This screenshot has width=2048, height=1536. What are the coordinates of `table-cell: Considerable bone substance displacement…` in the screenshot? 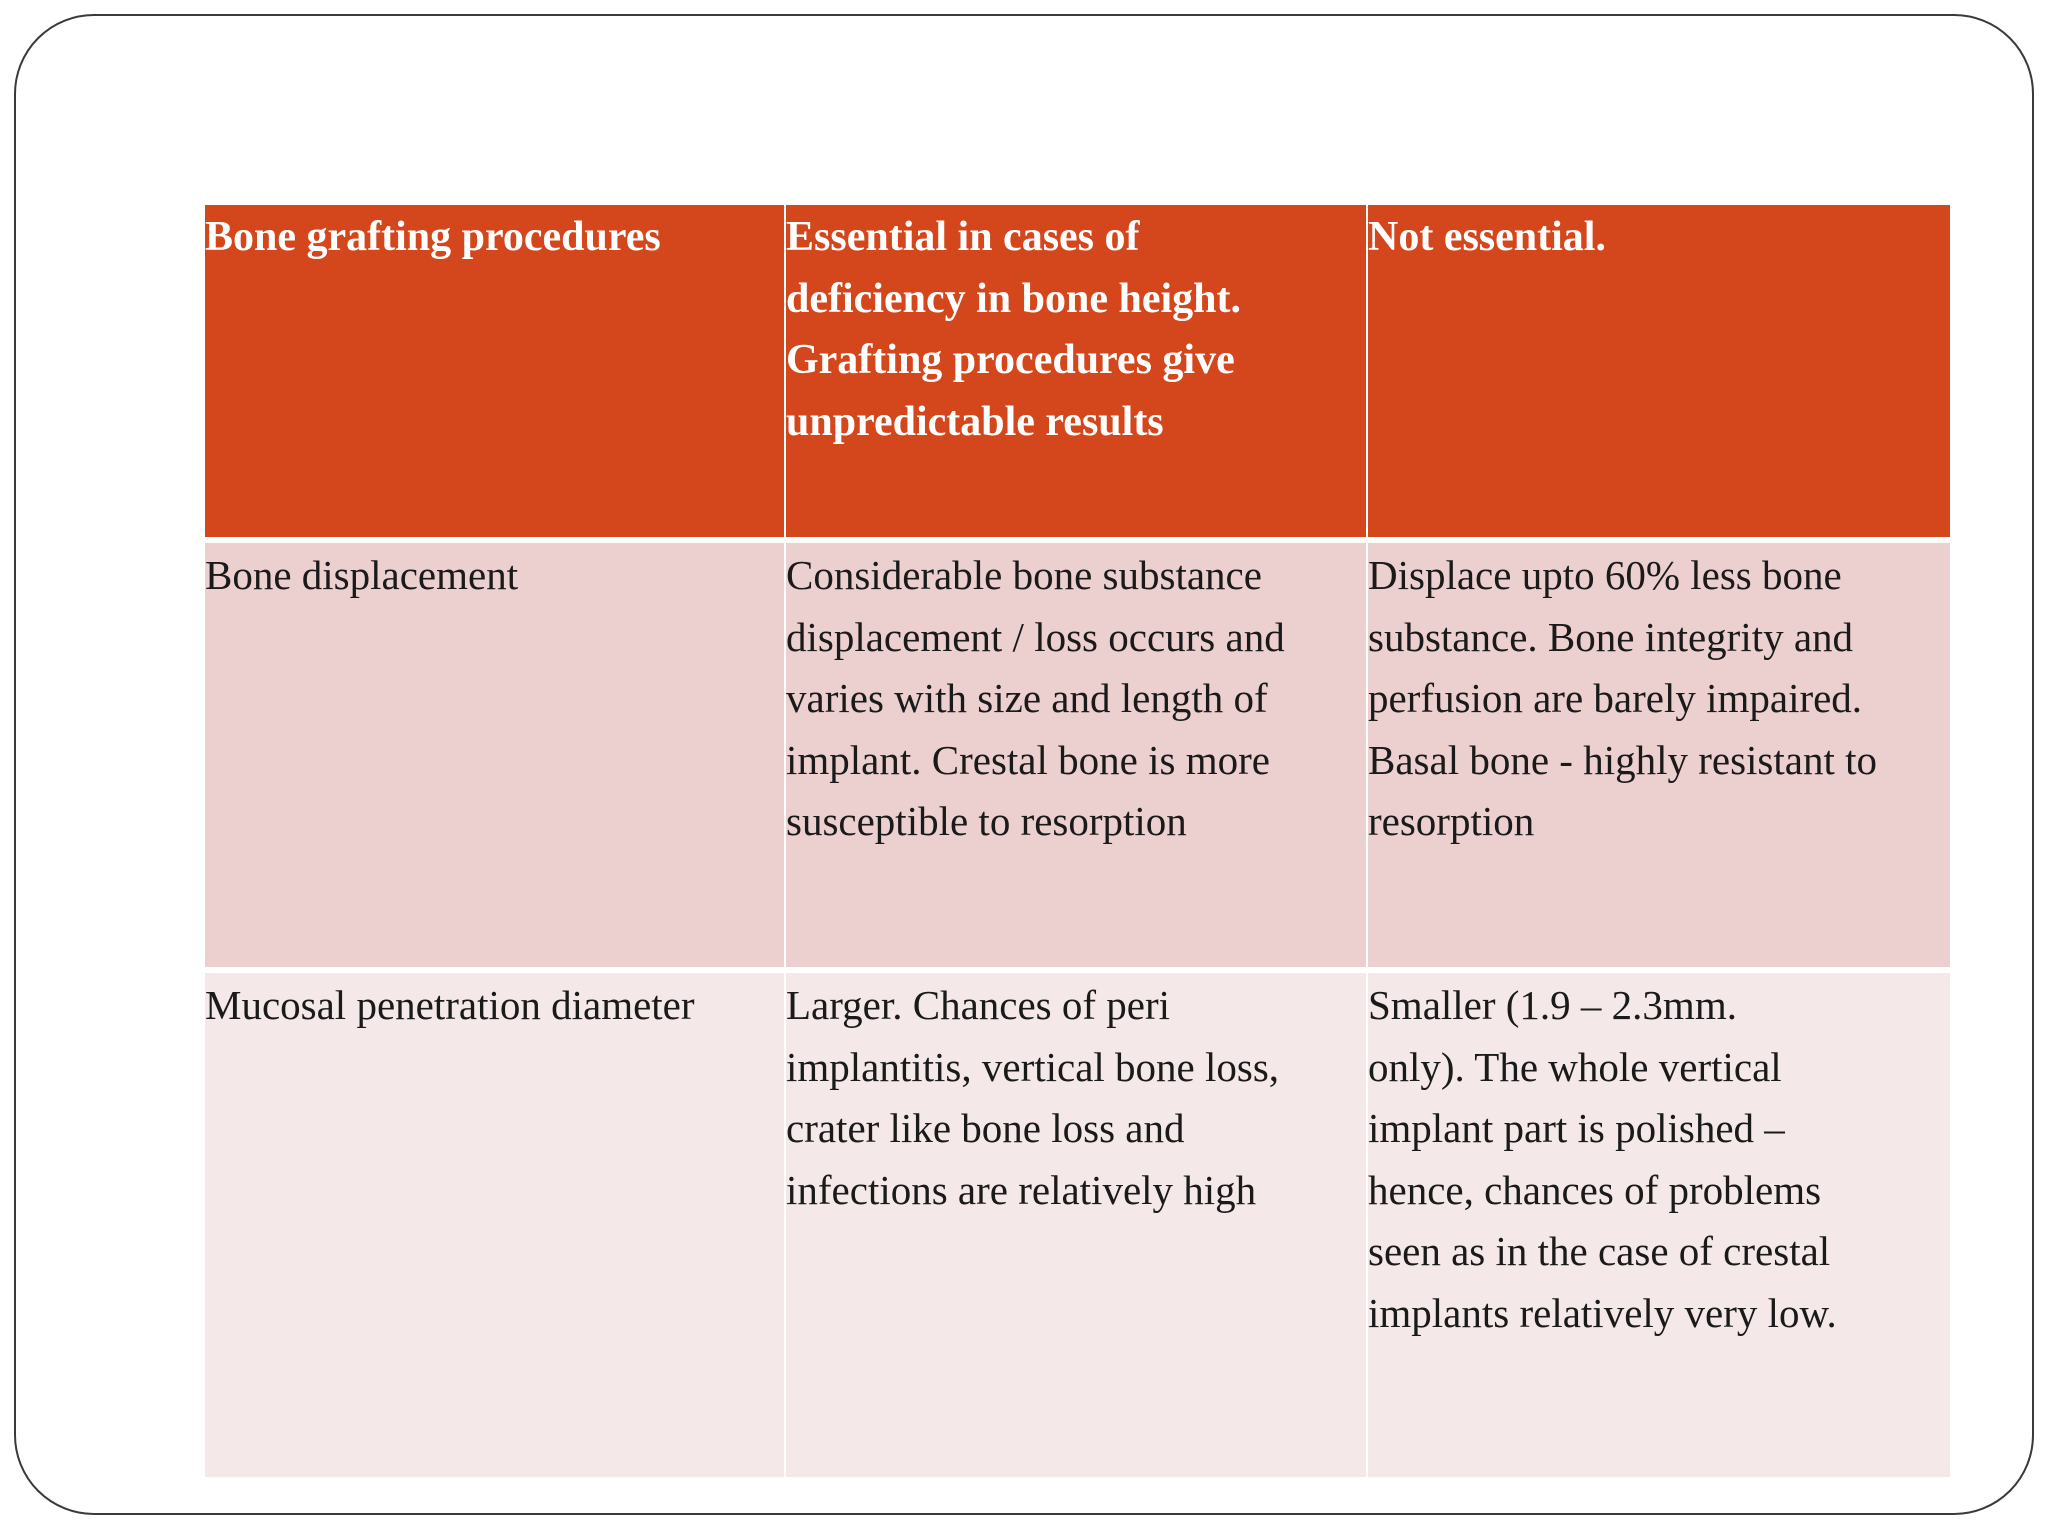 It's located at (1076, 755).